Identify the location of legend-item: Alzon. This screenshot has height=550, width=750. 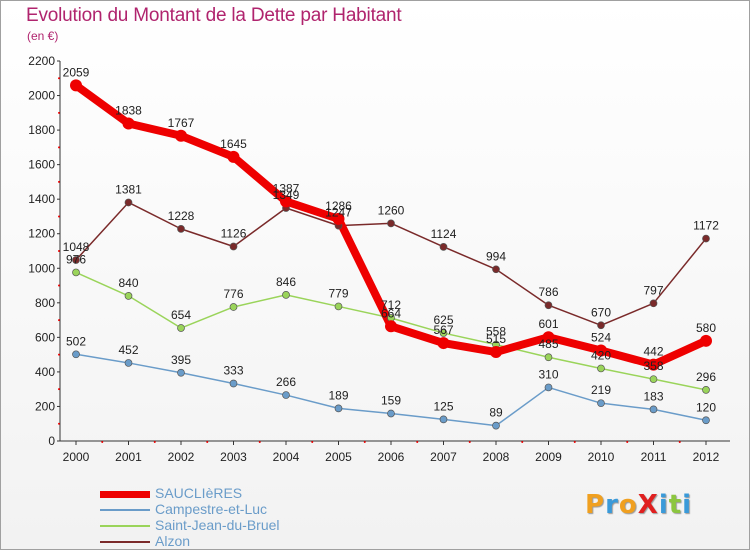
(225, 541).